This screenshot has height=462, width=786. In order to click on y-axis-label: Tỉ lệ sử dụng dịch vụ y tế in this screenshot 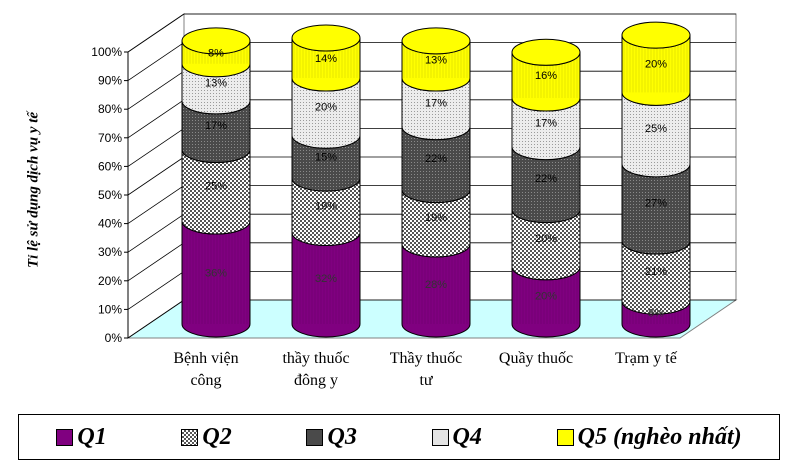, I will do `click(33, 190)`.